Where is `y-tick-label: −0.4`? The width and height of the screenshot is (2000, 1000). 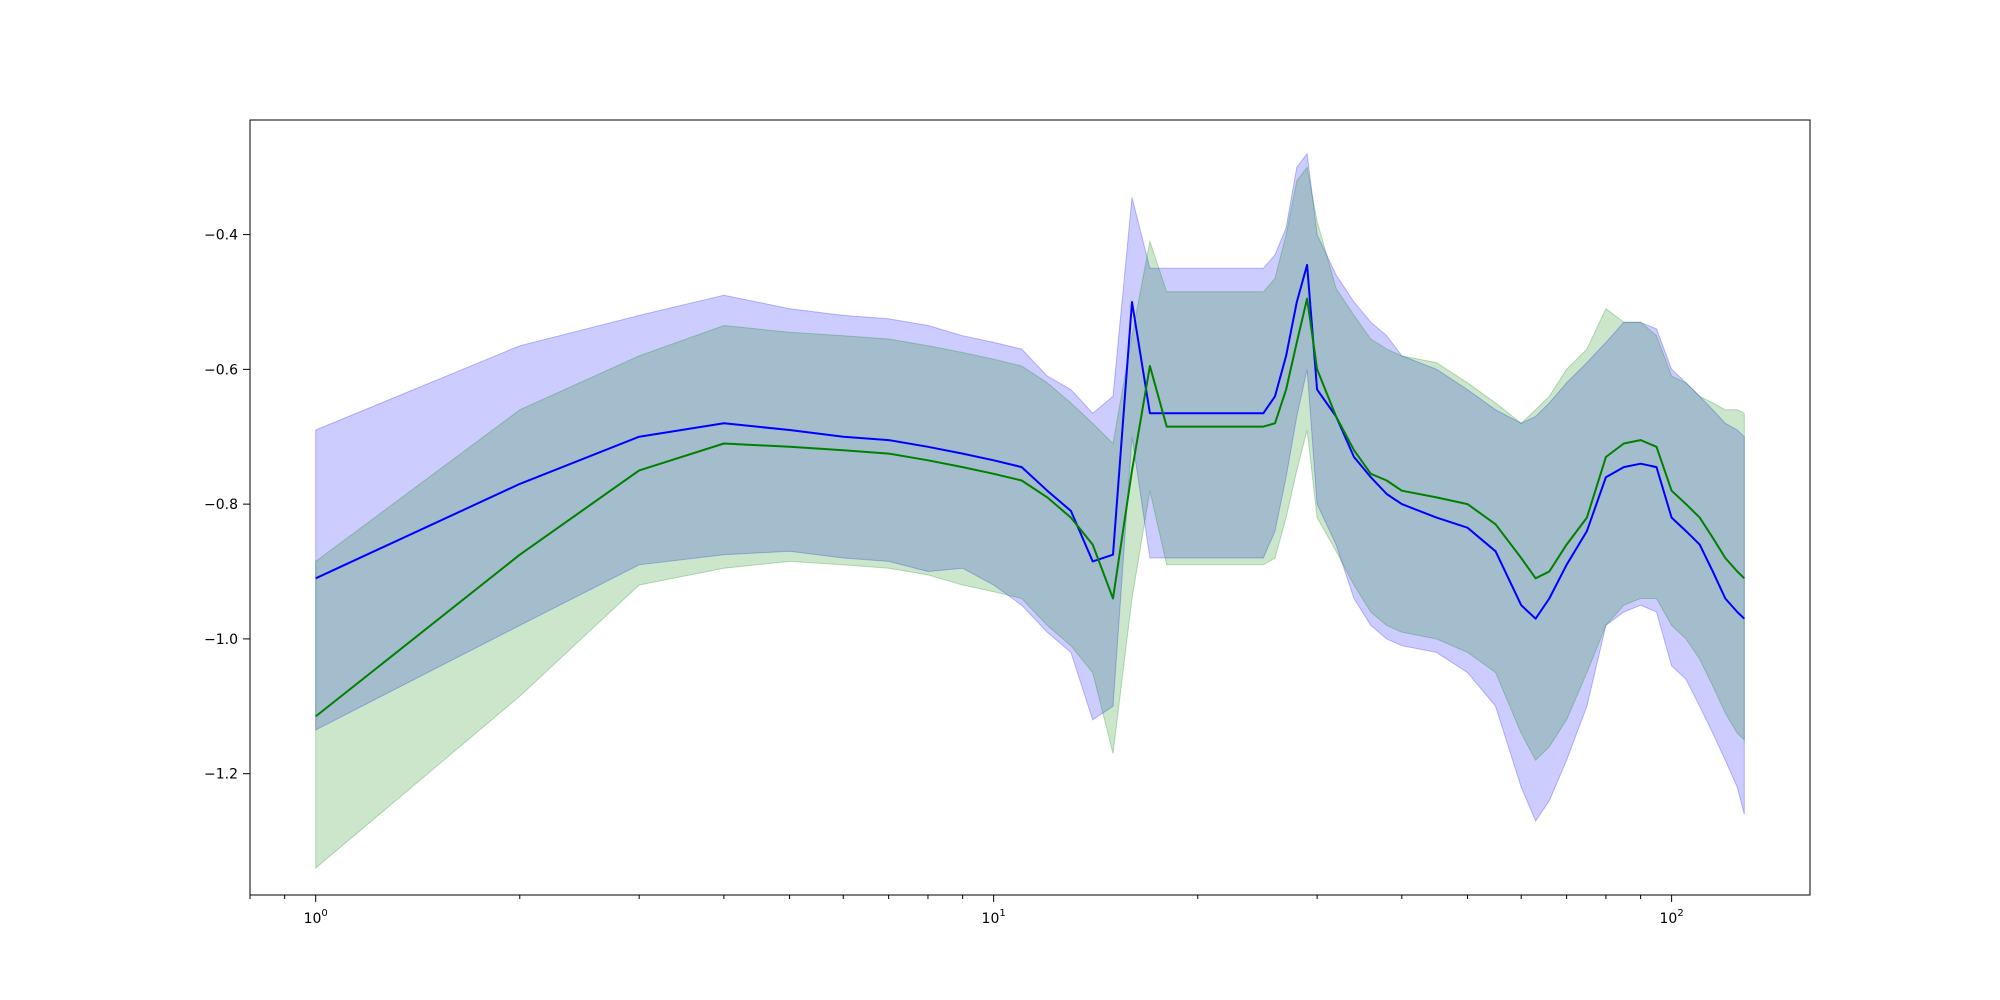
y-tick-label: −0.4 is located at coordinates (221, 236).